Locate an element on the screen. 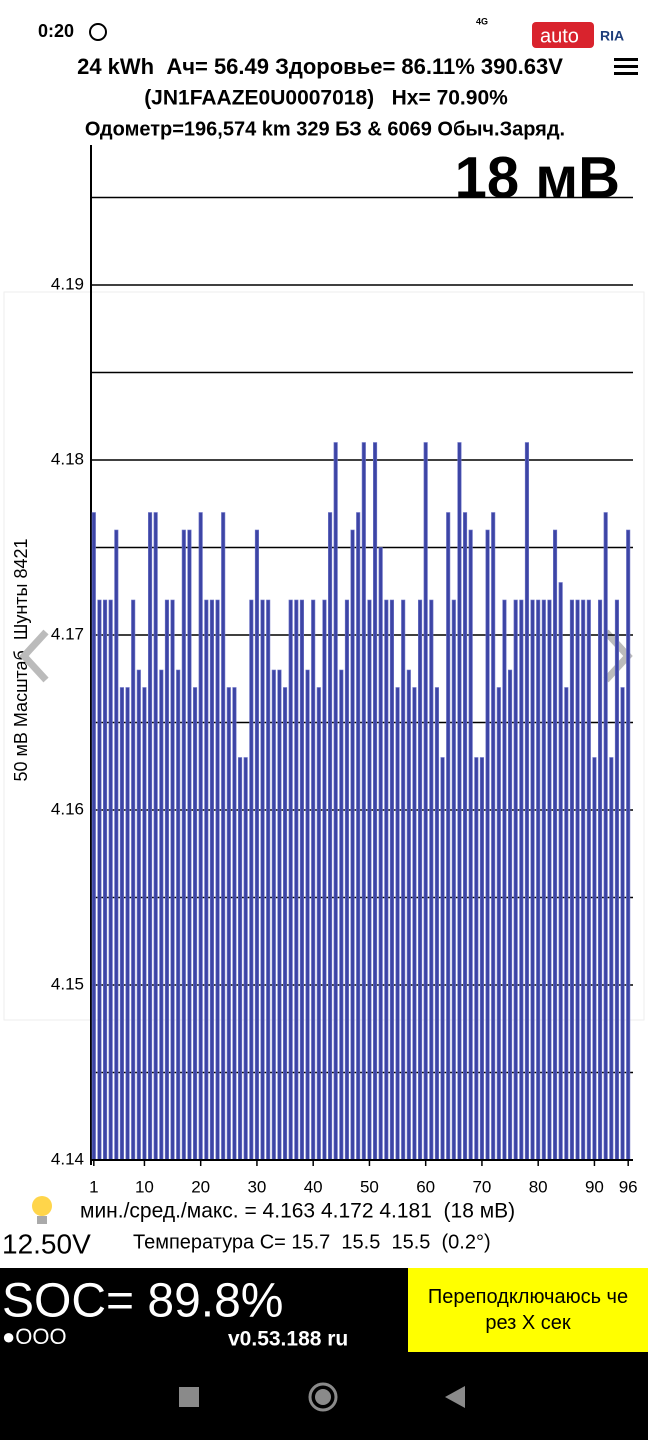 The height and width of the screenshot is (1440, 648). stats-line: Температура C= 15.7 15.5 15.5 (0.2°) is located at coordinates (312, 1242).